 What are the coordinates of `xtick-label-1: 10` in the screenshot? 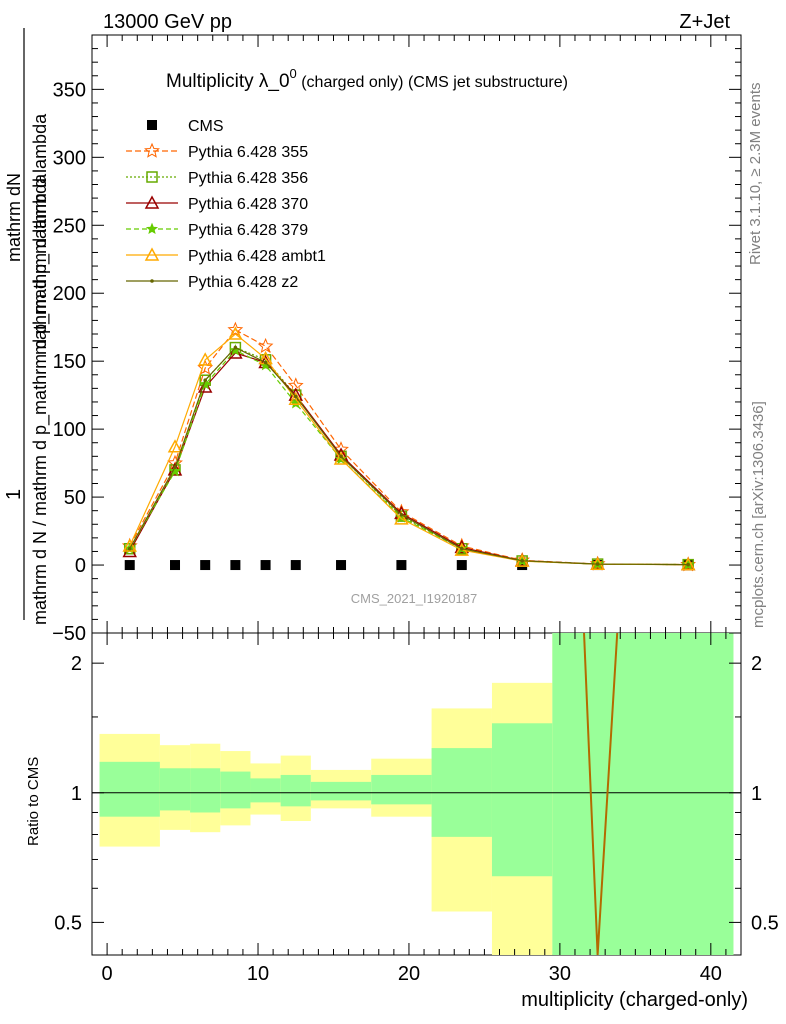 It's located at (258, 974).